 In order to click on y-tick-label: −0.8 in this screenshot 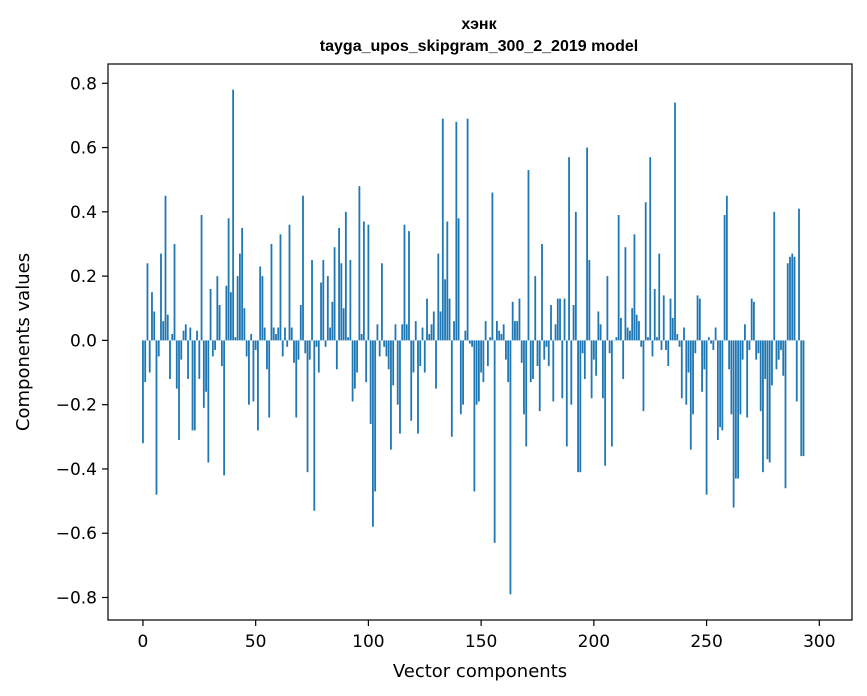, I will do `click(76, 599)`.